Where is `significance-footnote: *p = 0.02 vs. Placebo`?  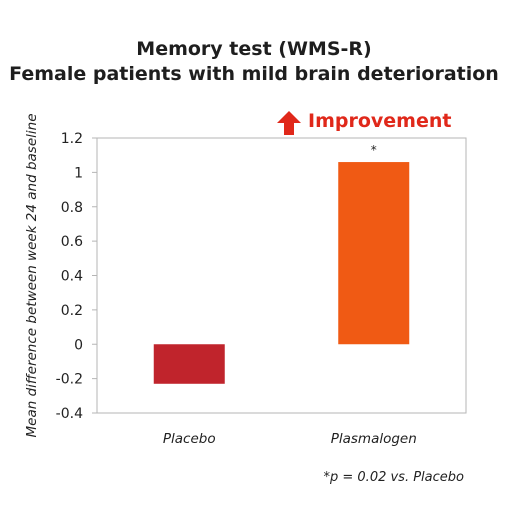 significance-footnote: *p = 0.02 vs. Placebo is located at coordinates (394, 477).